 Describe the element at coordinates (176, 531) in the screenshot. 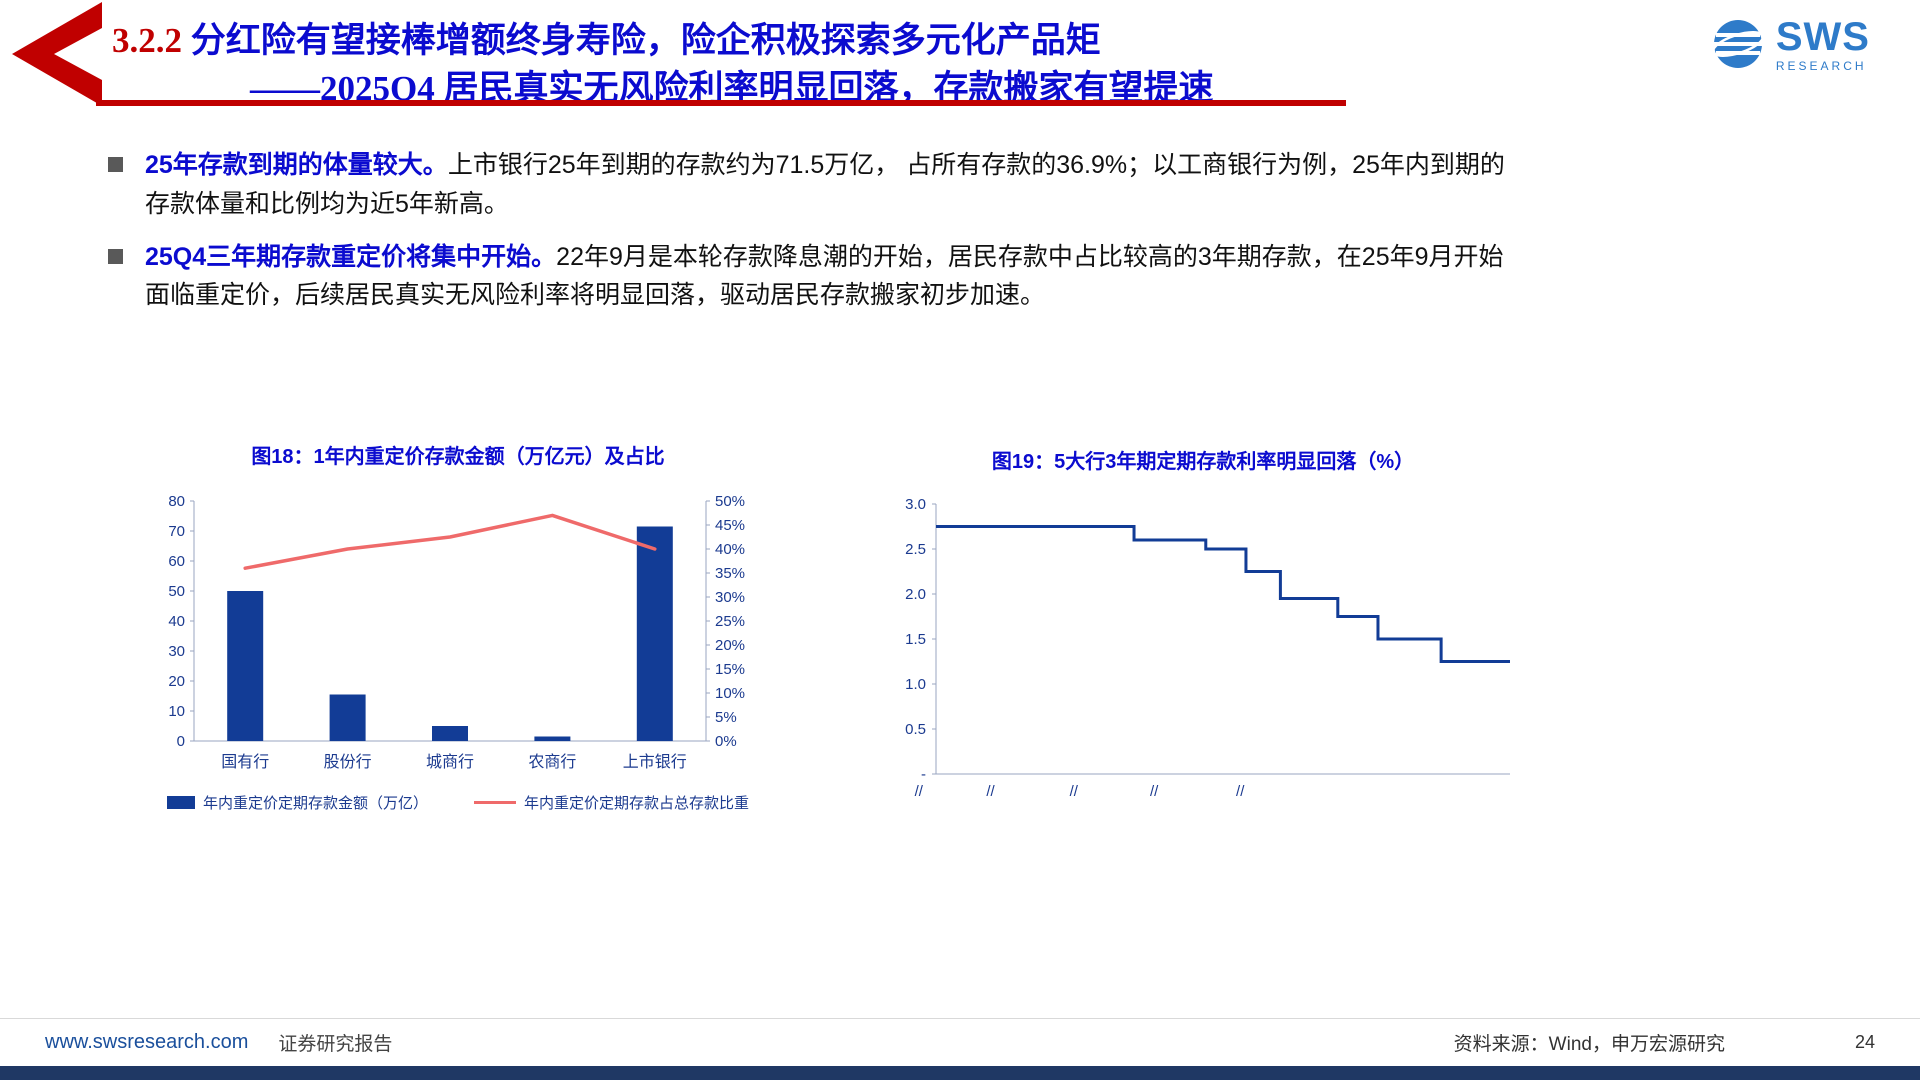

I see `svg-text: 70` at that location.